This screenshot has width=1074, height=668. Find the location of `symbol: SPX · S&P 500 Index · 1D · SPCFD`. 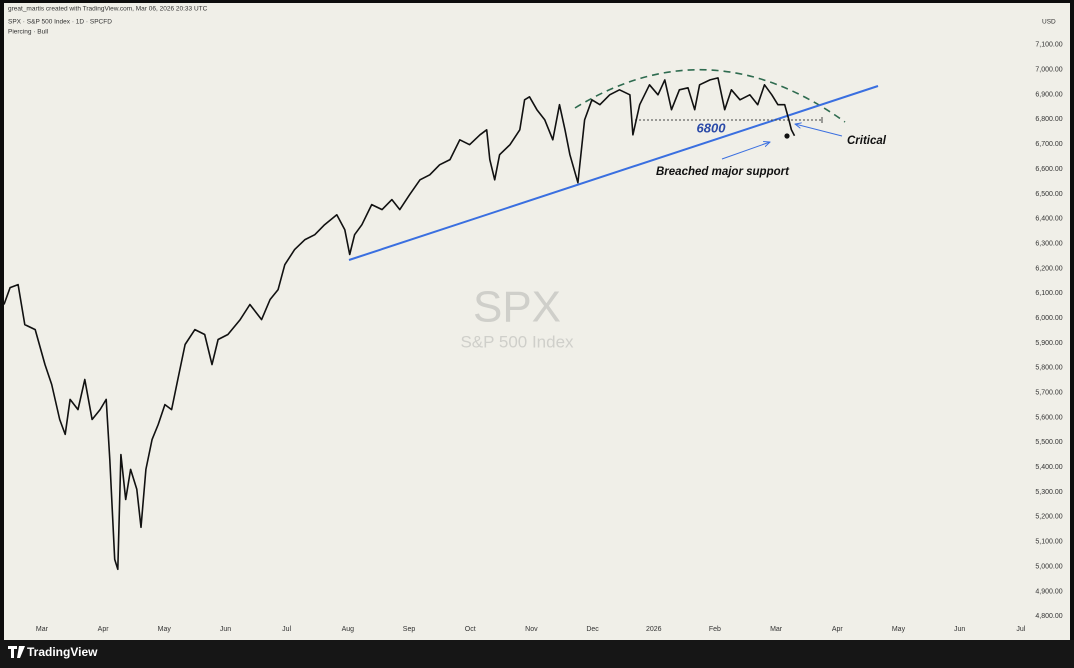

symbol: SPX · S&P 500 Index · 1D · SPCFD is located at coordinates (60, 22).